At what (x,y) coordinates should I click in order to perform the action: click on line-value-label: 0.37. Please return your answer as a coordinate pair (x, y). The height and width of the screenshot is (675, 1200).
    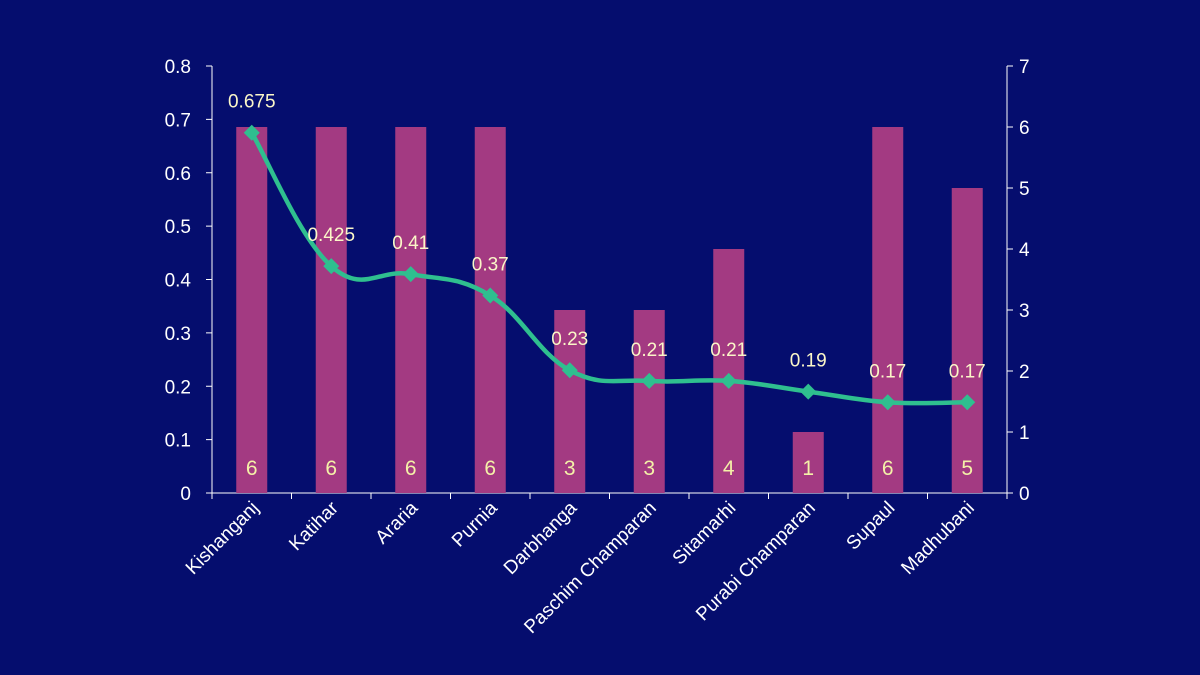
    Looking at the image, I should click on (490, 265).